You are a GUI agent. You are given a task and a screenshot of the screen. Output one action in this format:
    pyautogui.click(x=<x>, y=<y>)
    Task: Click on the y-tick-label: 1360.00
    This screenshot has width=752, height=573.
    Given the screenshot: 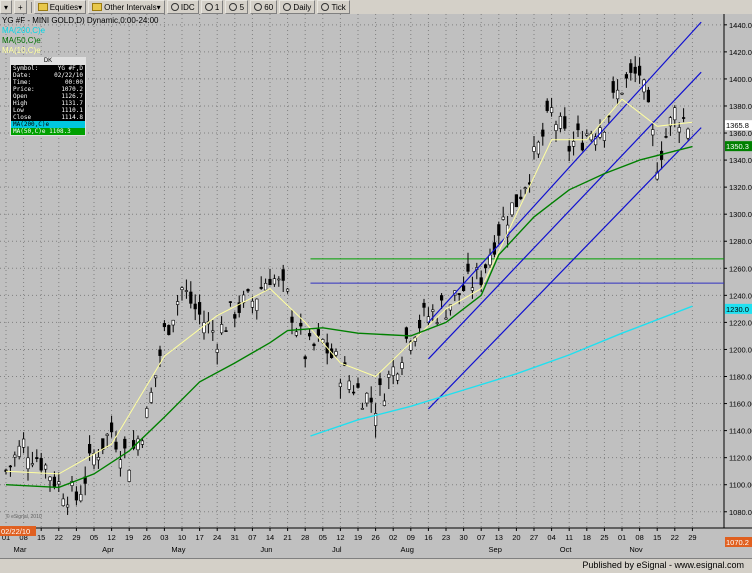 What is the action you would take?
    pyautogui.click(x=740, y=133)
    